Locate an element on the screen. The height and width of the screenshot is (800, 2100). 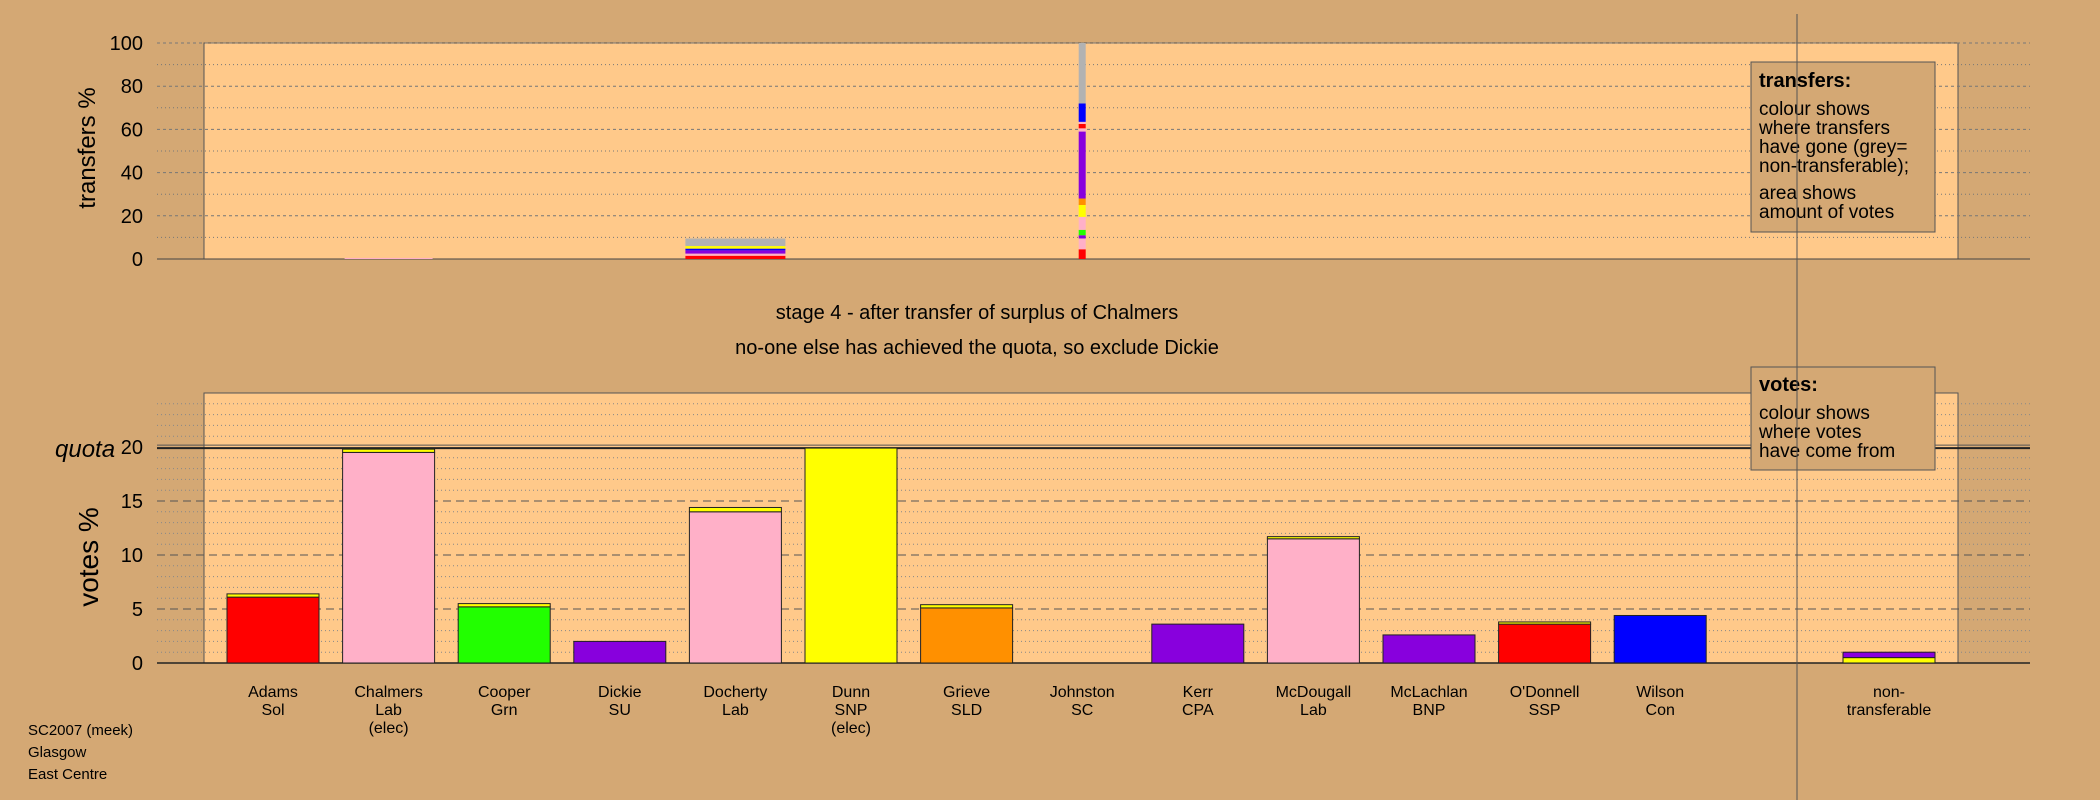
candidate-label: SNP is located at coordinates (851, 710).